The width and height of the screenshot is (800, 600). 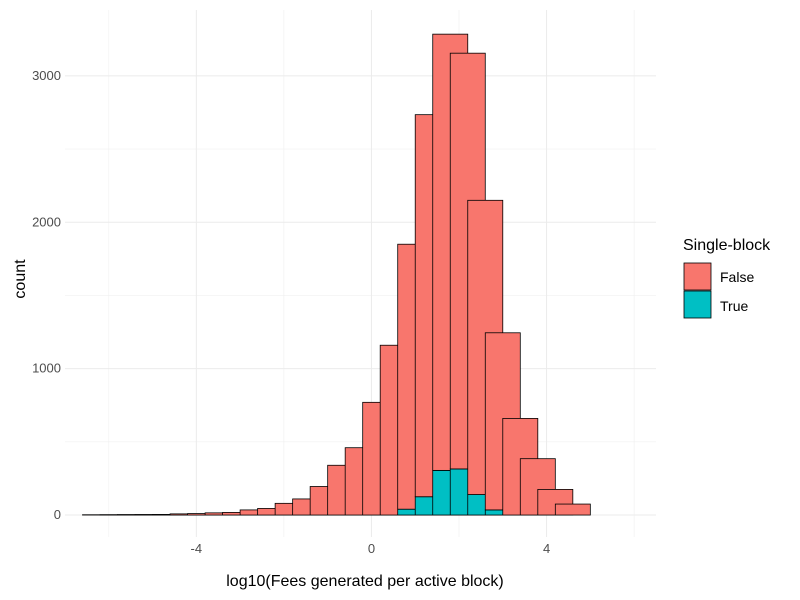 I want to click on x-tick-label: 4, so click(x=546, y=548).